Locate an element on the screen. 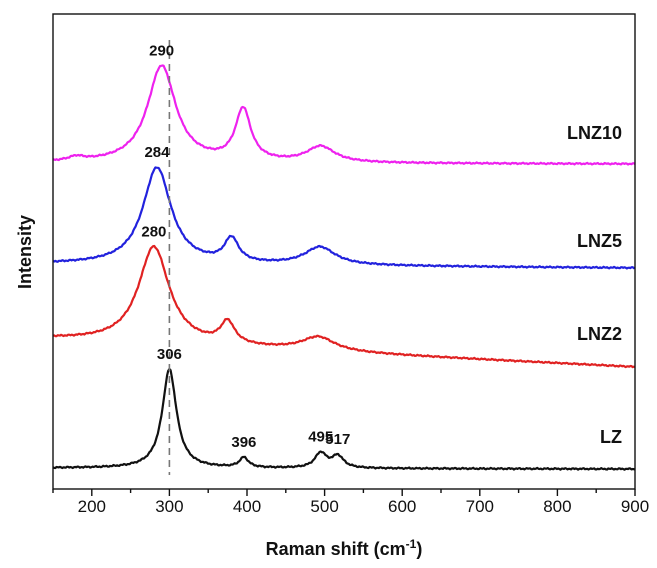 This screenshot has width=657, height=568. series-label-lnz5: LNZ5 is located at coordinates (599, 241).